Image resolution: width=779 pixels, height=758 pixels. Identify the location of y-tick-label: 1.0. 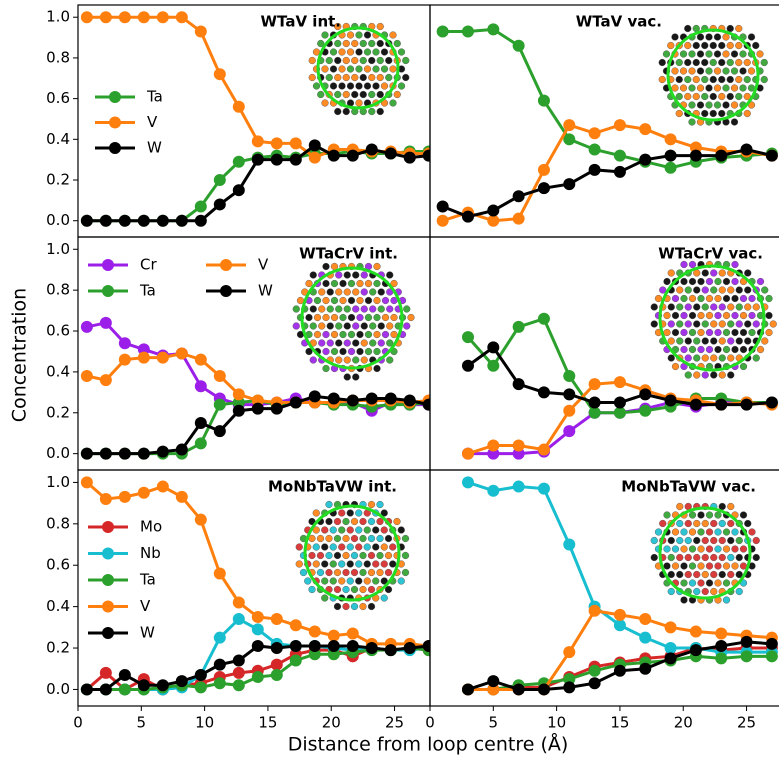
(58, 17).